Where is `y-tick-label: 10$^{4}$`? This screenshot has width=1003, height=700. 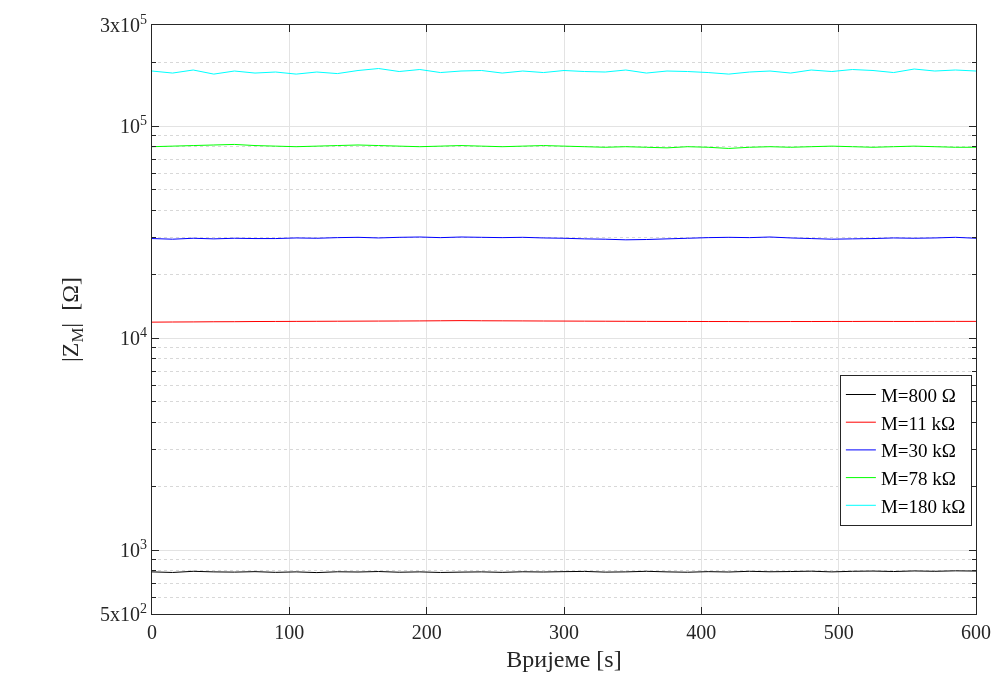 y-tick-label: 10$^{4}$ is located at coordinates (133, 337).